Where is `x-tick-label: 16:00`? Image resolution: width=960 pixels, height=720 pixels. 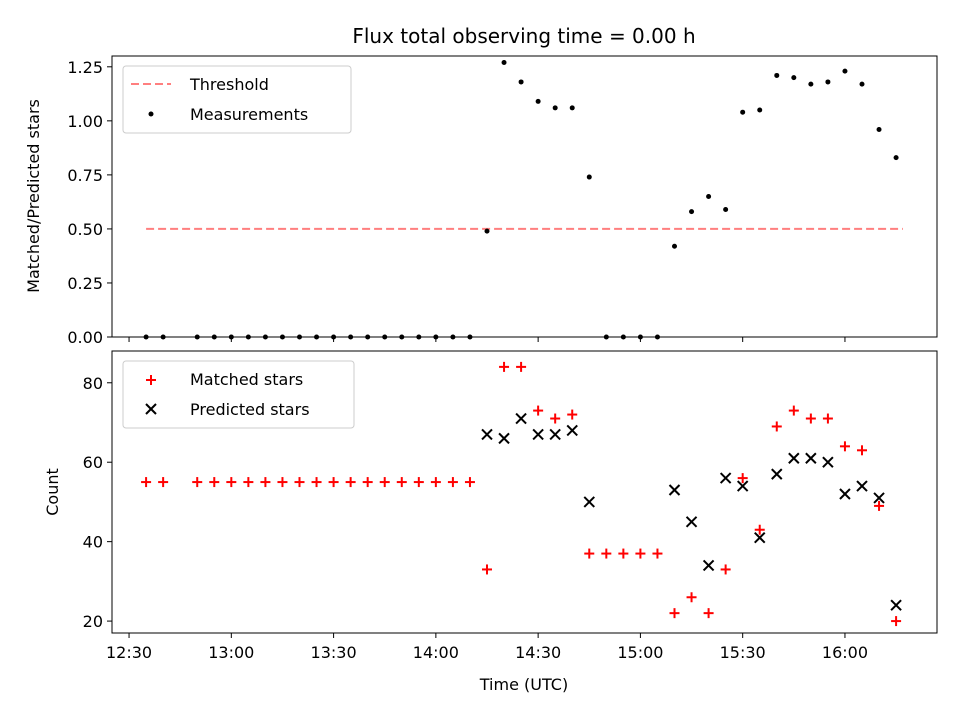 x-tick-label: 16:00 is located at coordinates (845, 652).